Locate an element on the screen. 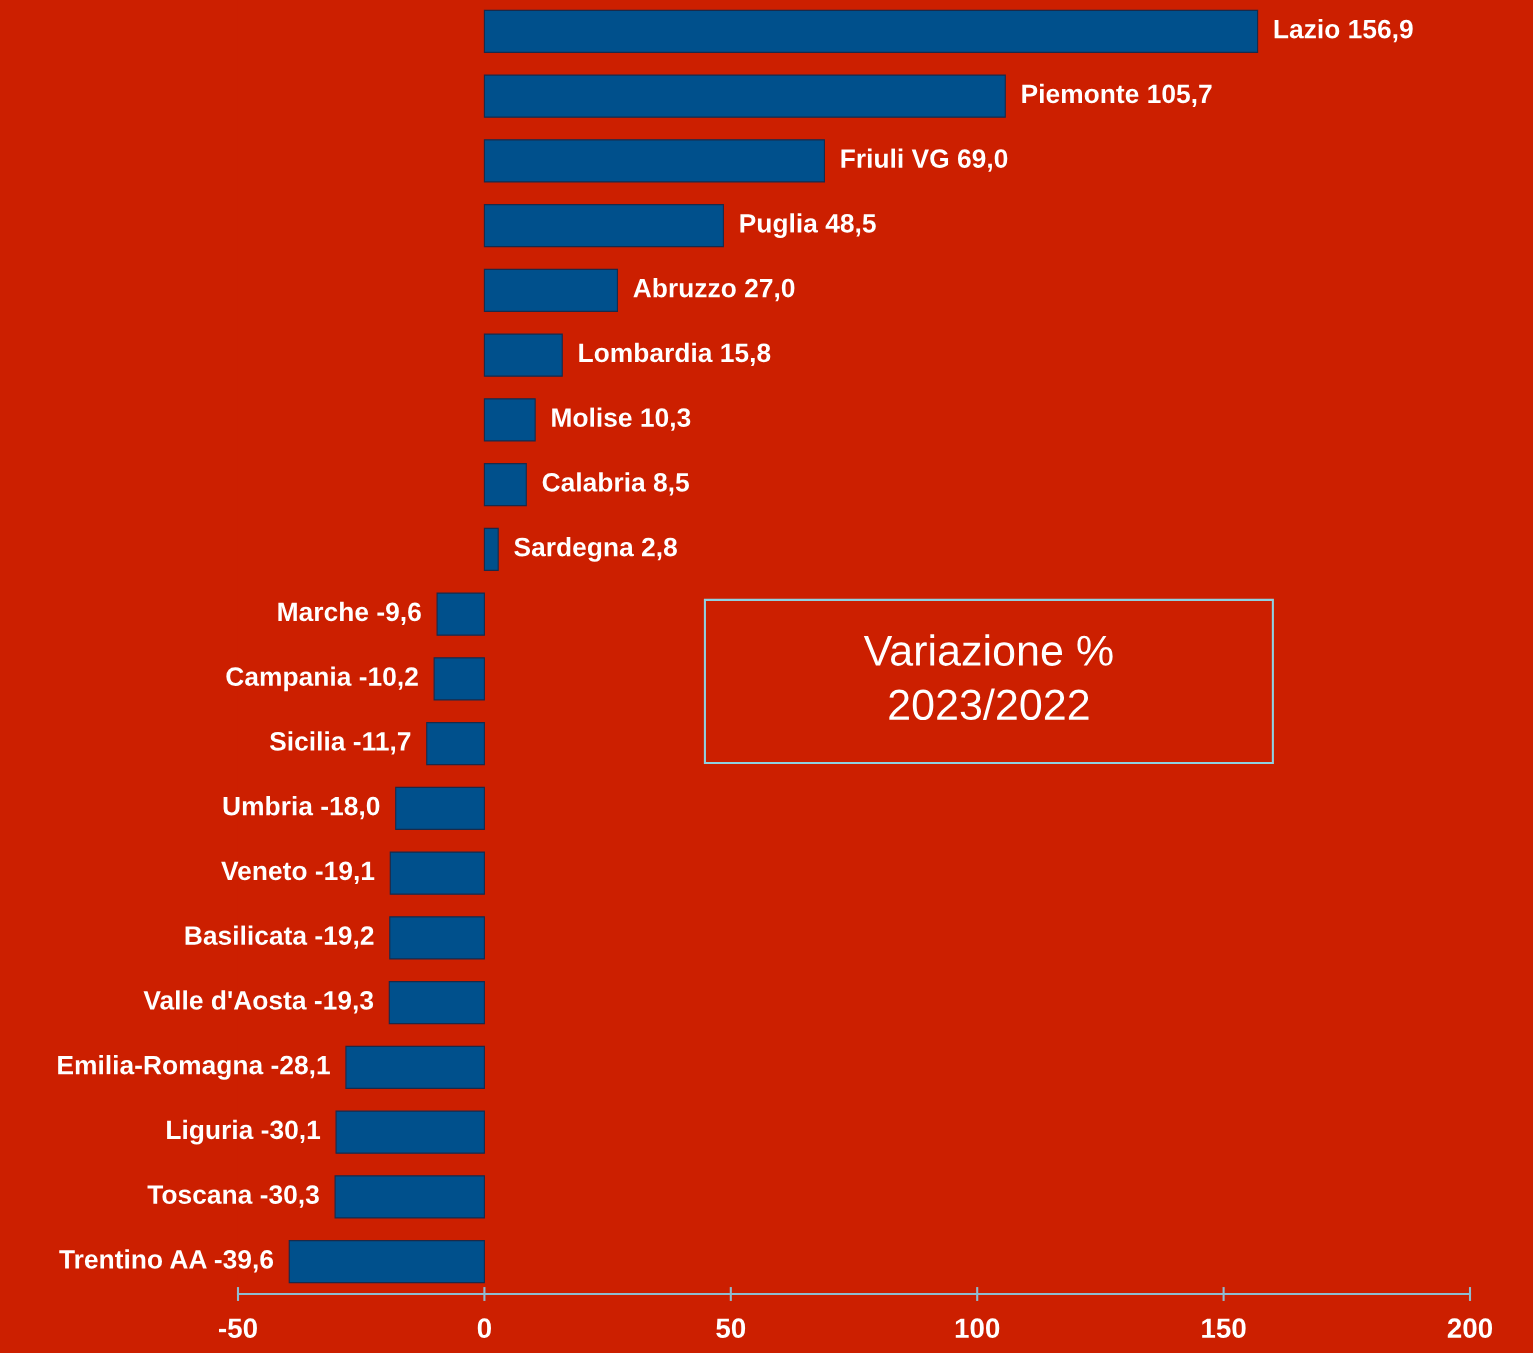 This screenshot has height=1353, width=1533. x-tick-label: 200 is located at coordinates (1470, 1328).